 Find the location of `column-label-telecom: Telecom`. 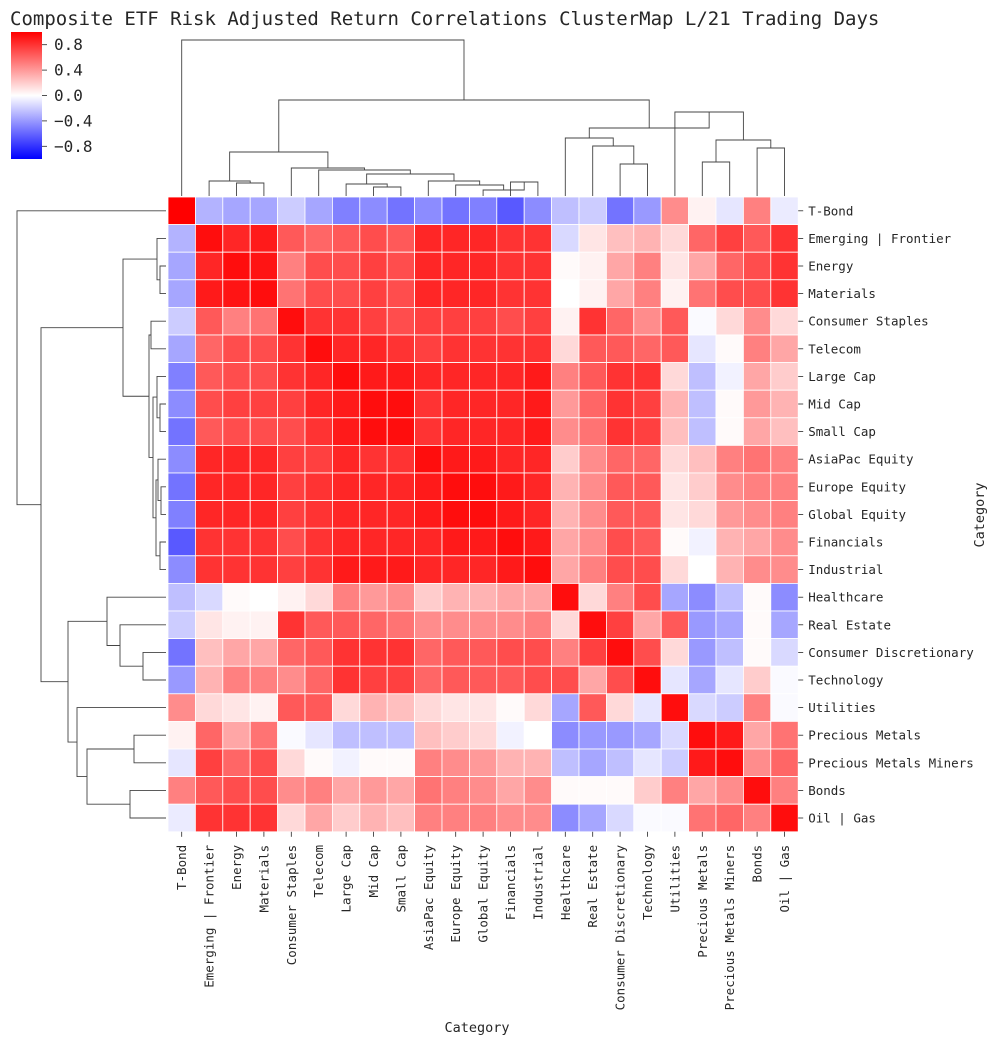

column-label-telecom: Telecom is located at coordinates (318, 871).